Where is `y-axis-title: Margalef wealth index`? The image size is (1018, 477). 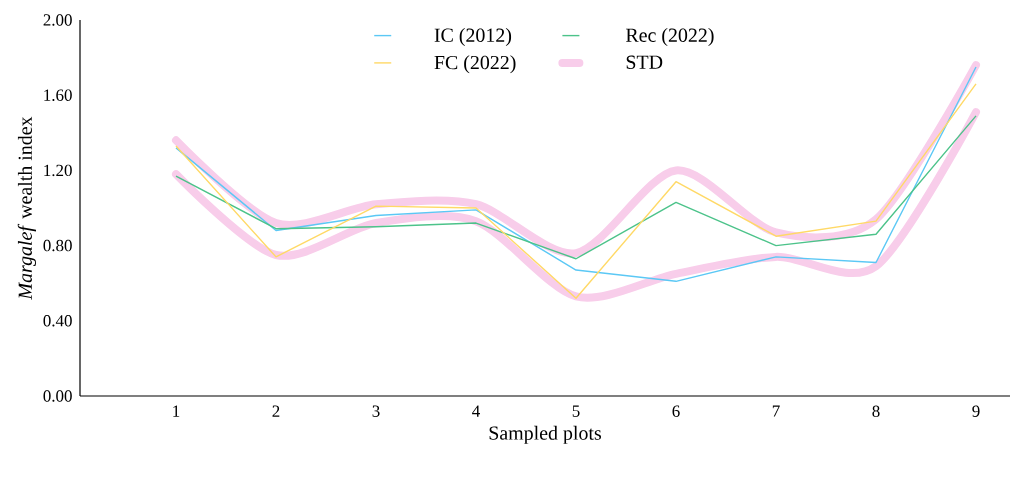 y-axis-title: Margalef wealth index is located at coordinates (26, 208).